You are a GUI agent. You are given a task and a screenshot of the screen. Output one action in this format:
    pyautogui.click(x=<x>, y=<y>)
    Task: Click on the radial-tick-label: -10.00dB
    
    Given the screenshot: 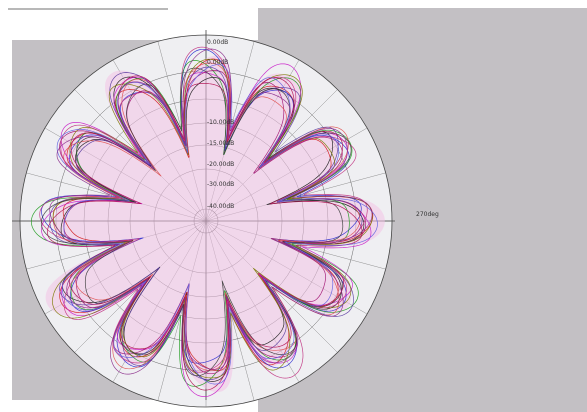 What is the action you would take?
    pyautogui.click(x=220, y=122)
    